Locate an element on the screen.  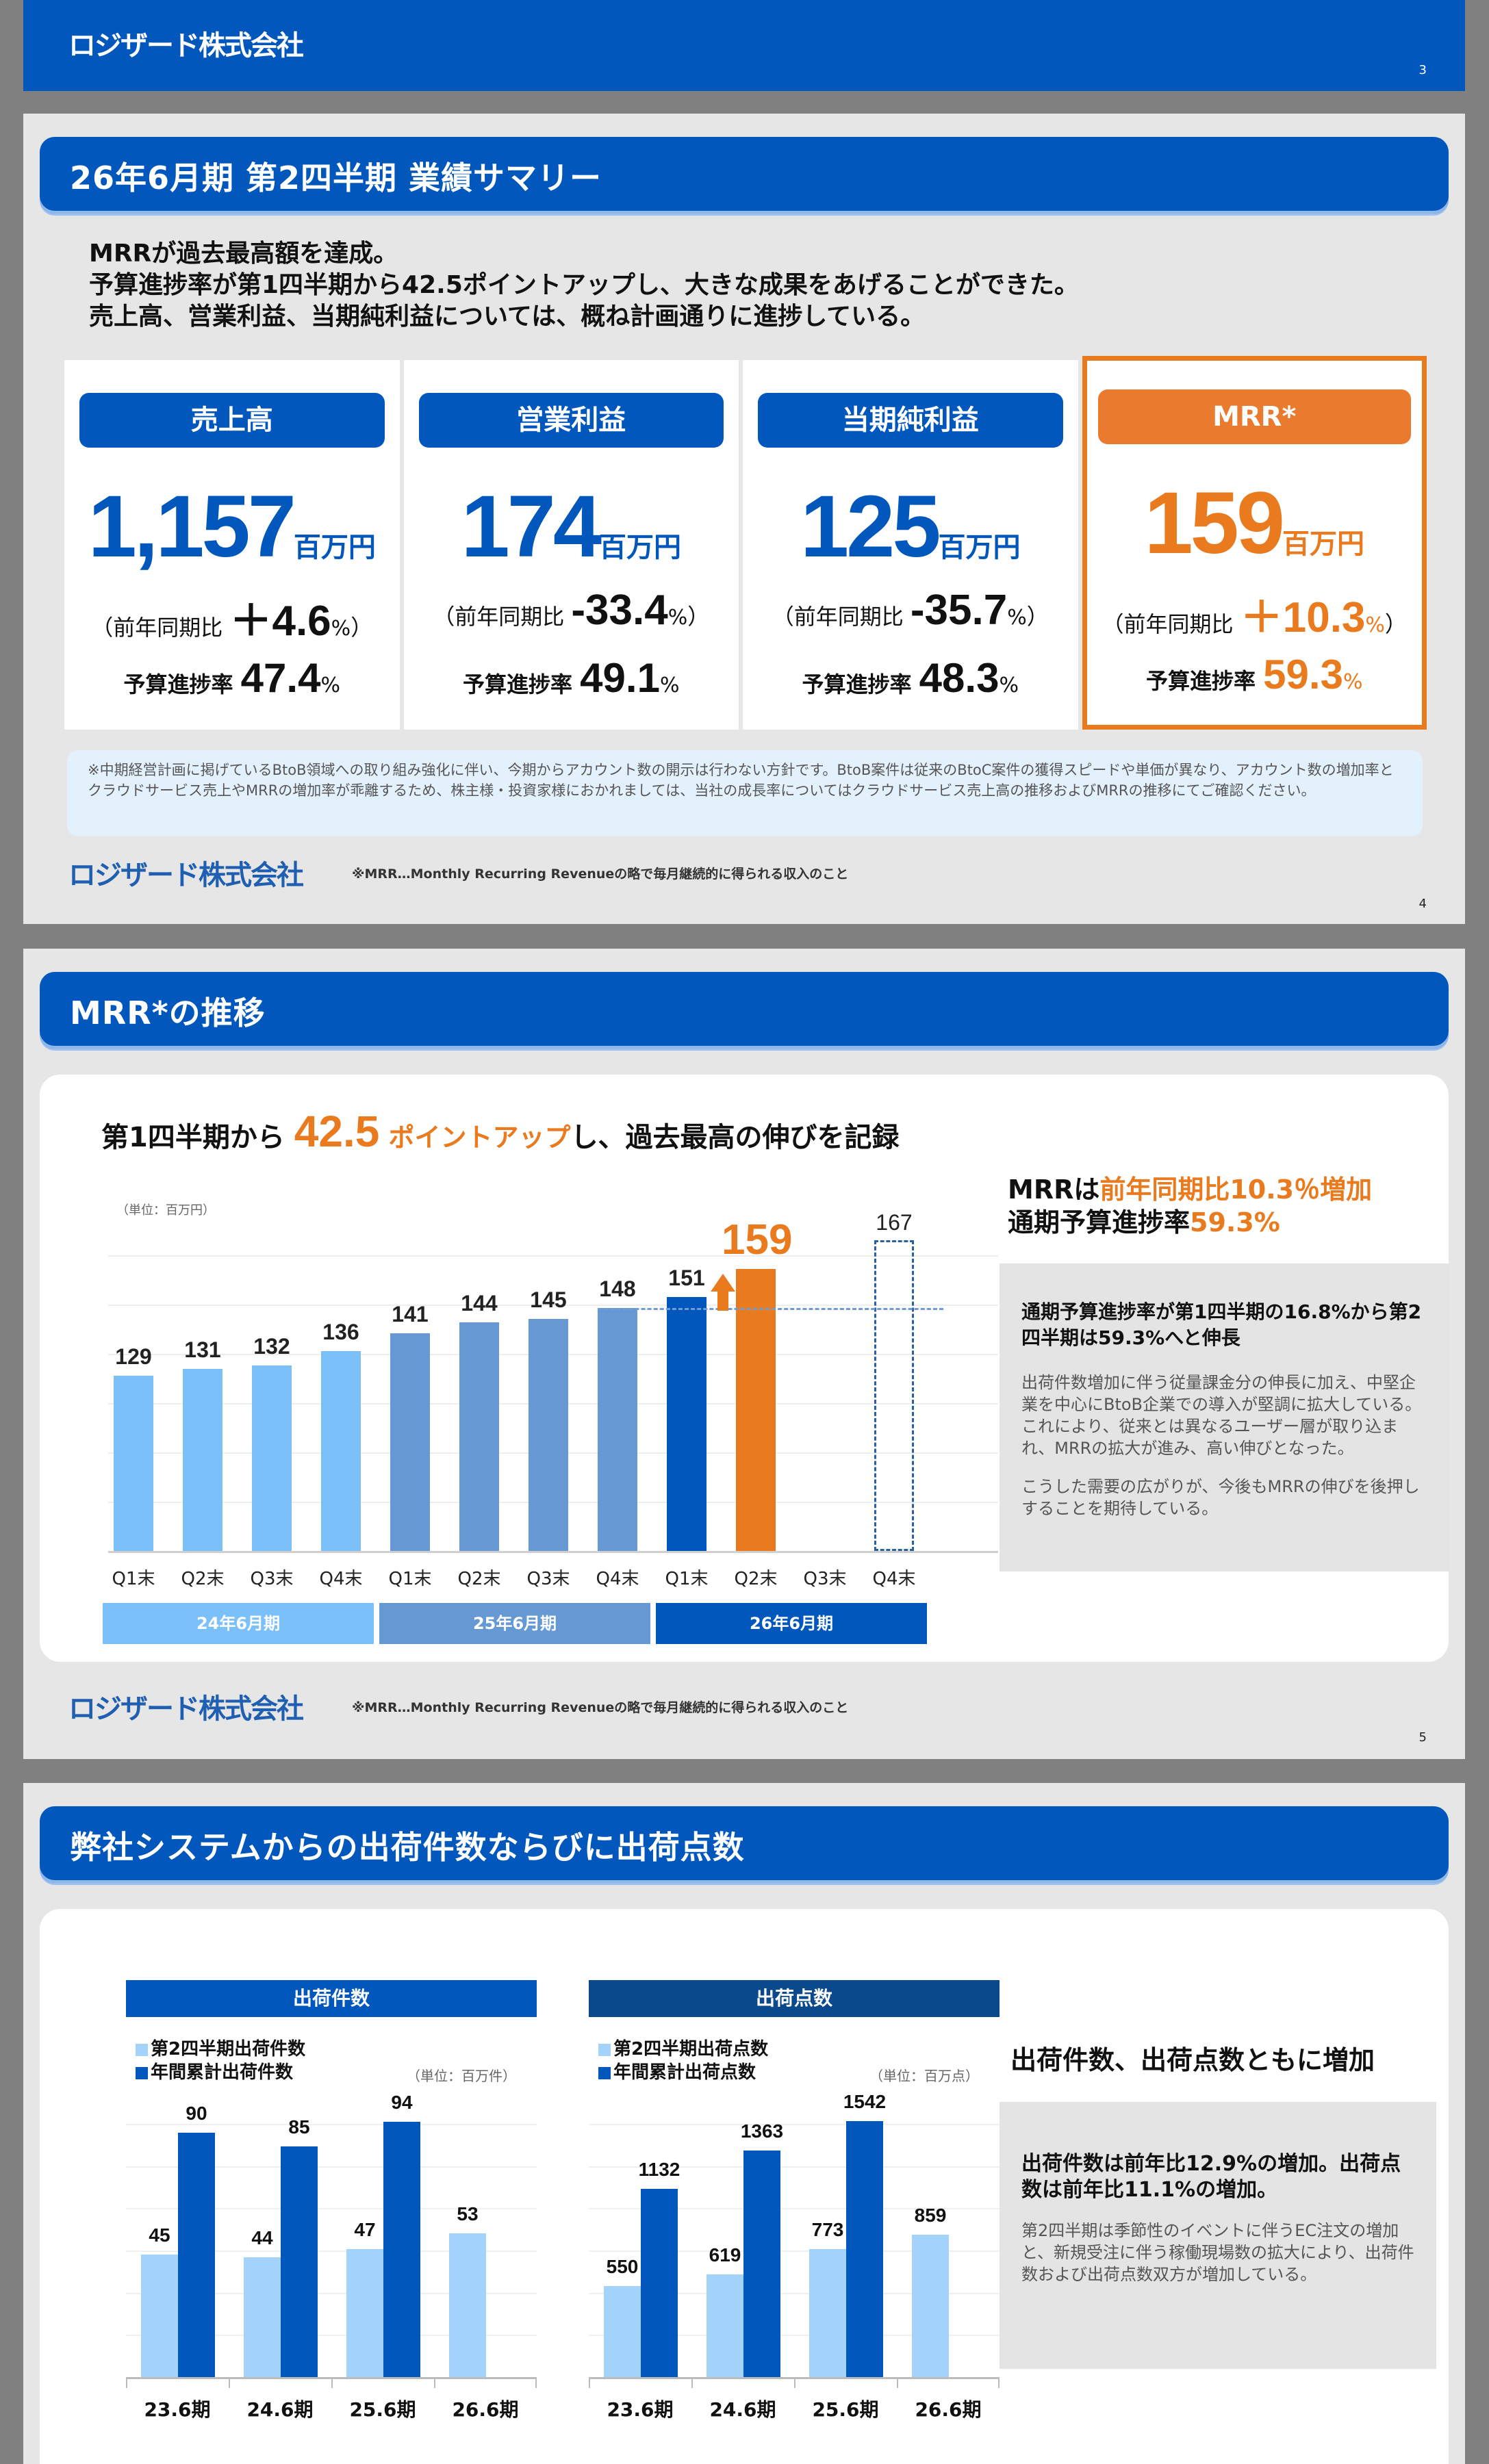
budget-value: 59.3 is located at coordinates (1303, 674).